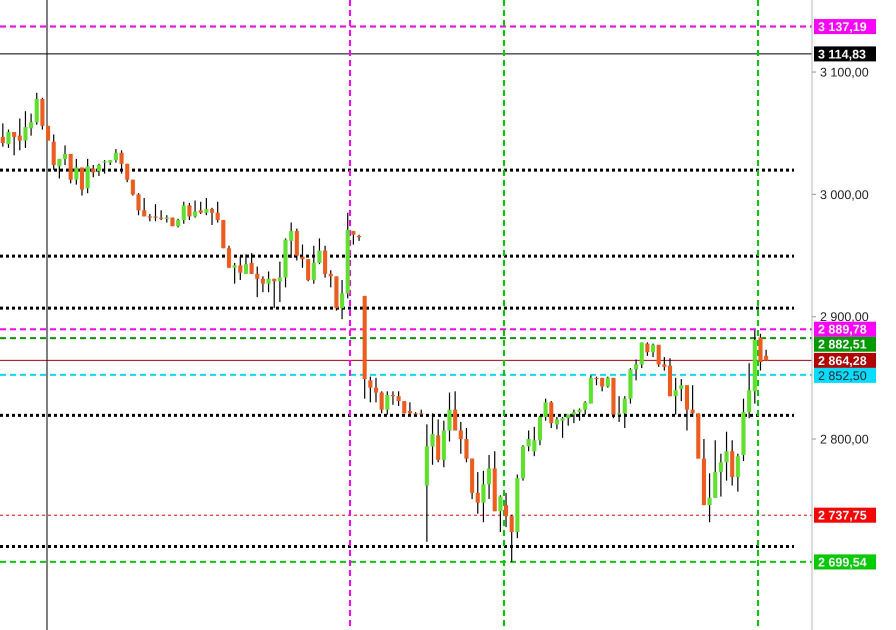 This screenshot has height=630, width=896. I want to click on ref-line-label: 2 864,28, so click(842, 361).